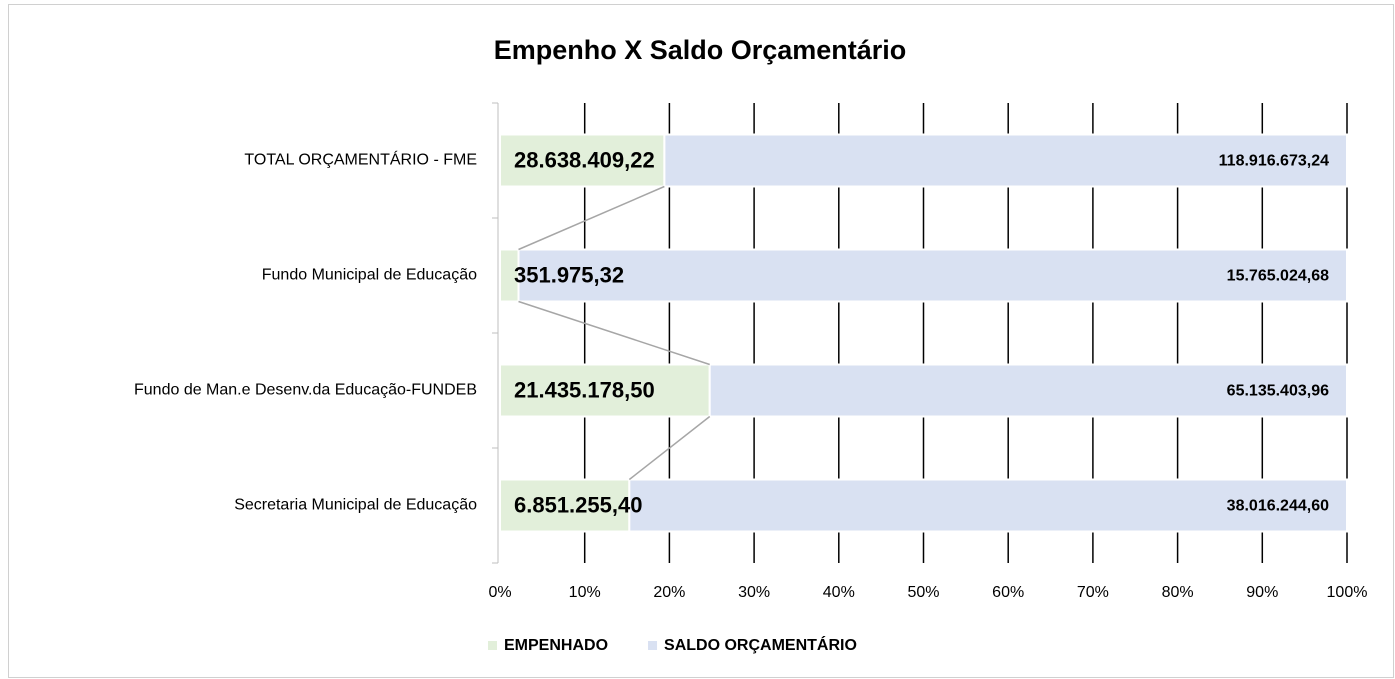 This screenshot has height=679, width=1395. Describe the element at coordinates (305, 390) in the screenshot. I see `category-label: Fundo de Man.e Desenv.da Educação-FUNDEB` at that location.